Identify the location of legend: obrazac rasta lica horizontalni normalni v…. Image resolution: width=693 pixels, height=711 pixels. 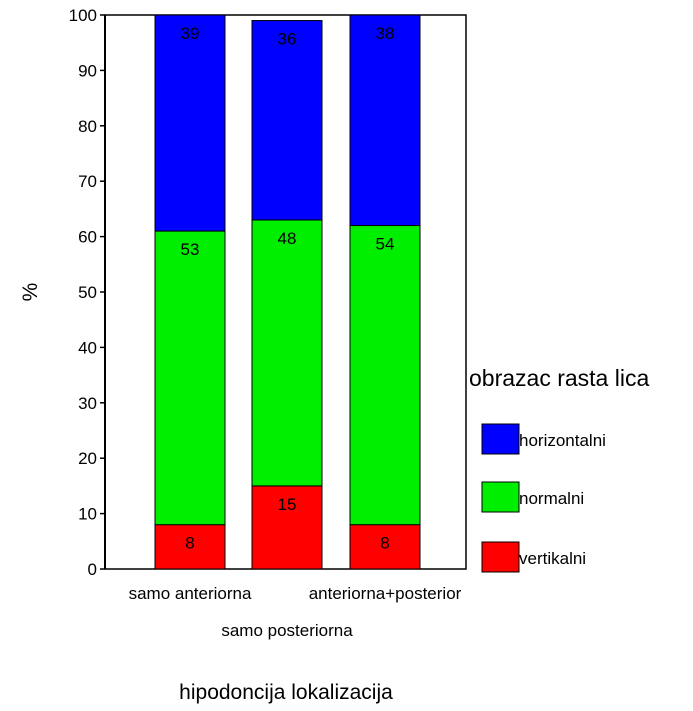
(559, 469).